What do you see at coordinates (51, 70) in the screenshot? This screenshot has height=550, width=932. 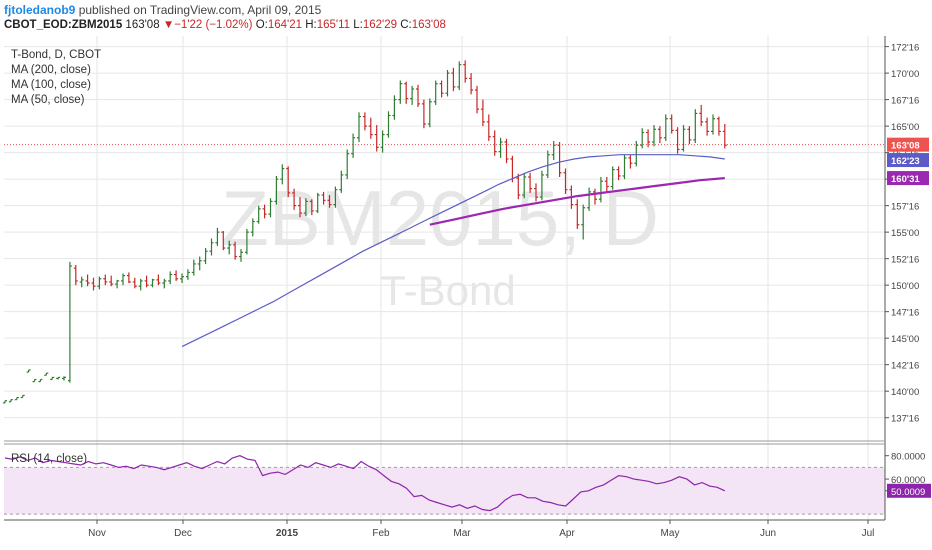 I see `legend-ma200: MA (200, close)` at bounding box center [51, 70].